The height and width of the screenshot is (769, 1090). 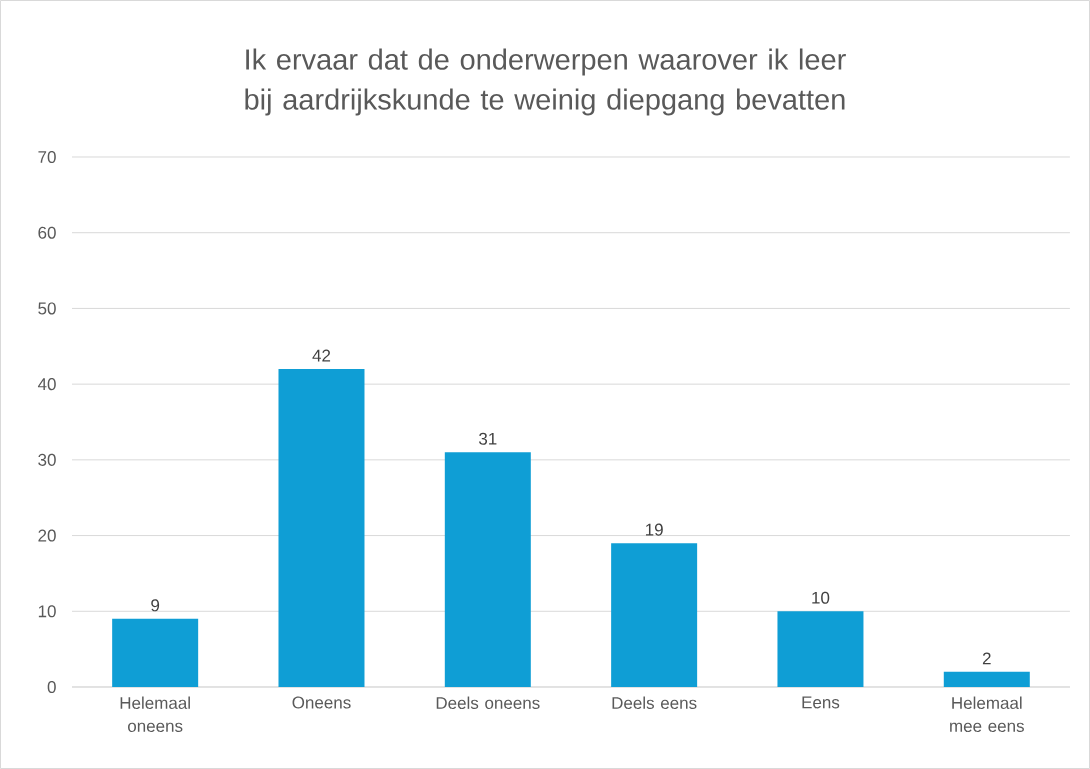 I want to click on y-tick-label: 40, so click(x=46, y=384).